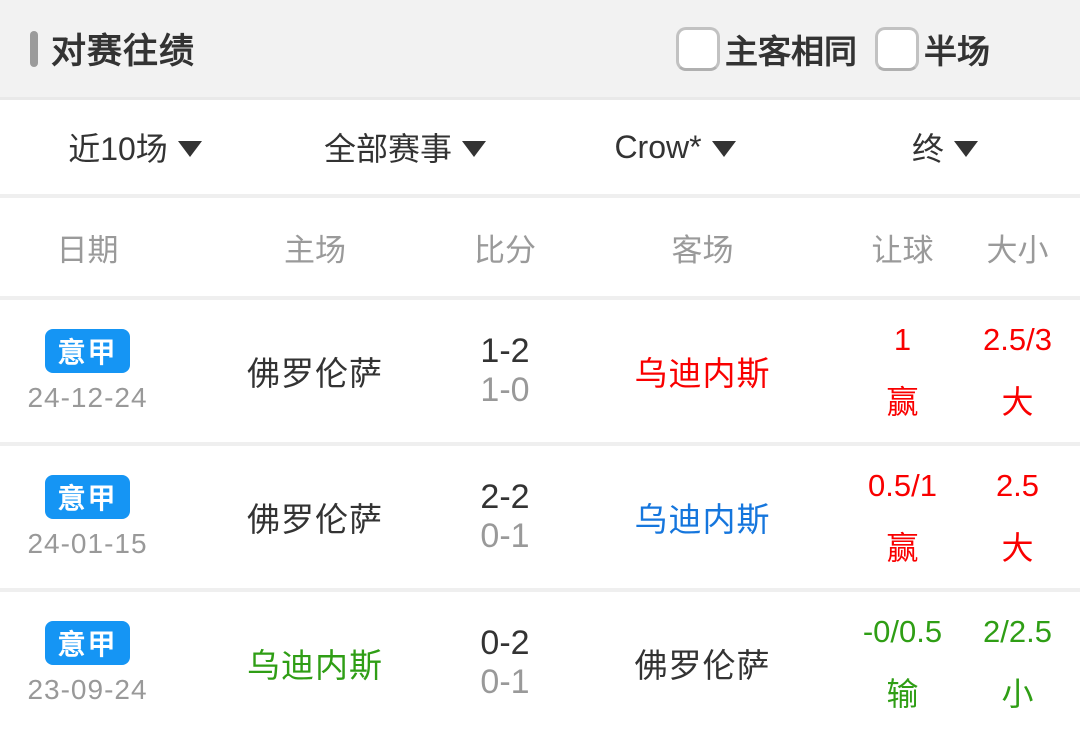 Image resolution: width=1080 pixels, height=733 pixels. I want to click on score-cell: 0-2 0-1, so click(505, 663).